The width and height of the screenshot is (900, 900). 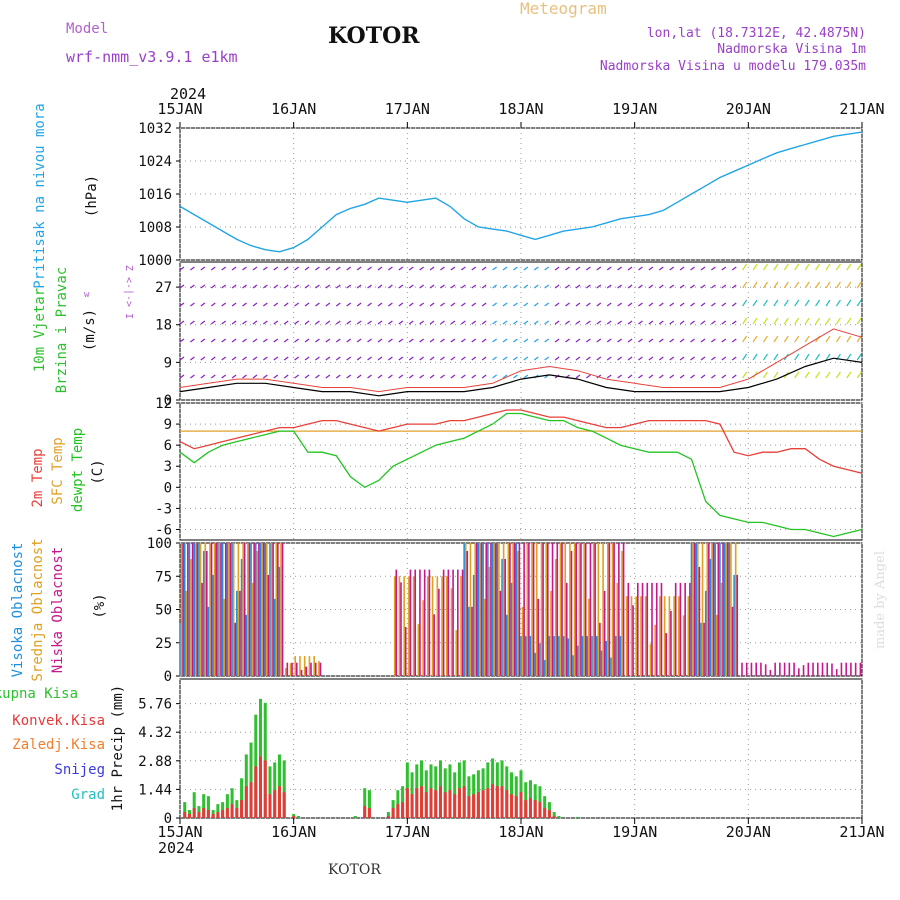 What do you see at coordinates (58, 721) in the screenshot?
I see `conv-rain-label: Konvek.Kisa` at bounding box center [58, 721].